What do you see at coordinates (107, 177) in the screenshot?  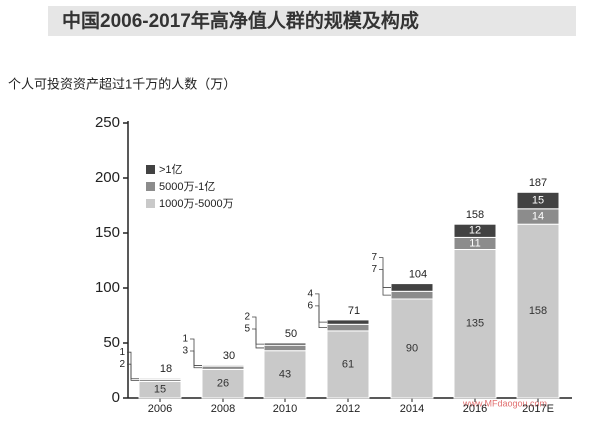 I see `y-tick-label: 200` at bounding box center [107, 177].